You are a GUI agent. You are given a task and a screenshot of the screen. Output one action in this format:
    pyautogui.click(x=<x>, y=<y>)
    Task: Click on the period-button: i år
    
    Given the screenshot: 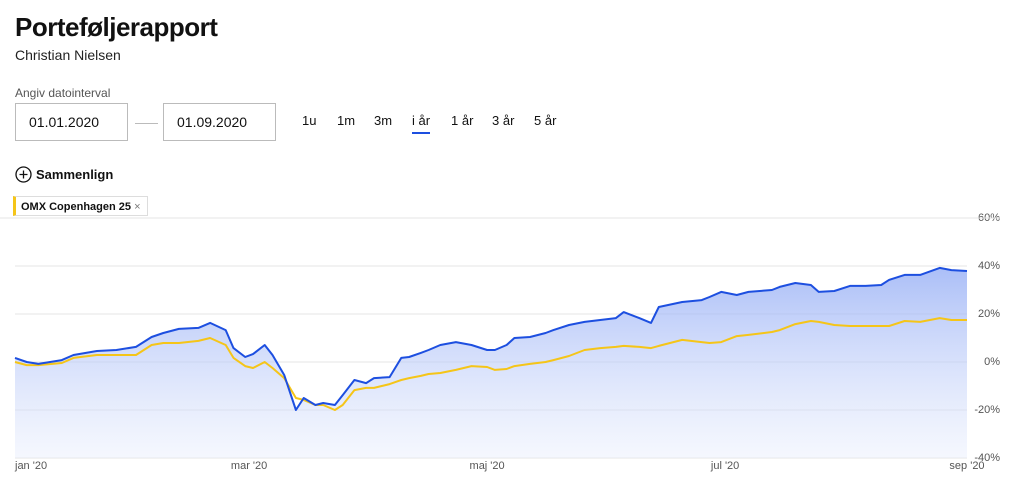 What is the action you would take?
    pyautogui.click(x=421, y=123)
    